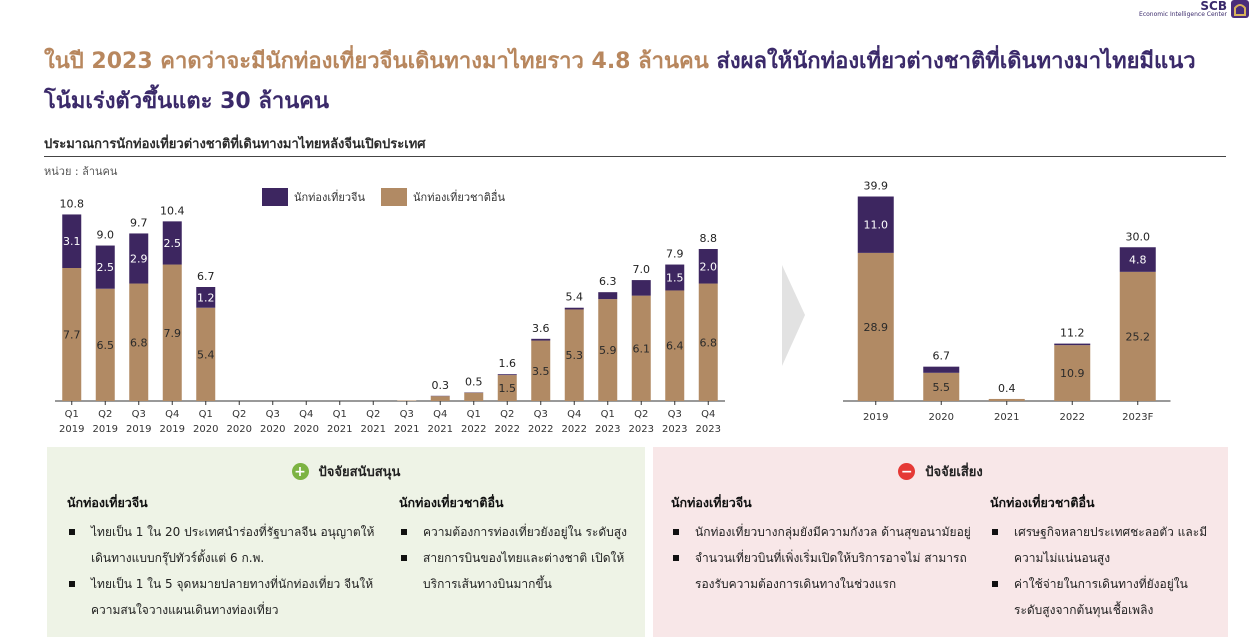  Describe the element at coordinates (575, 355) in the screenshot. I see `data-label-others: 5.3` at that location.